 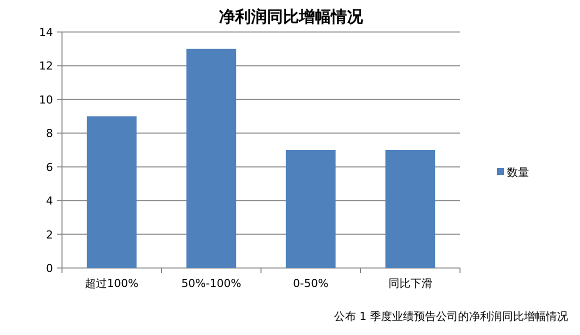 What do you see at coordinates (518, 172) in the screenshot?
I see `legend-label: 数量` at bounding box center [518, 172].